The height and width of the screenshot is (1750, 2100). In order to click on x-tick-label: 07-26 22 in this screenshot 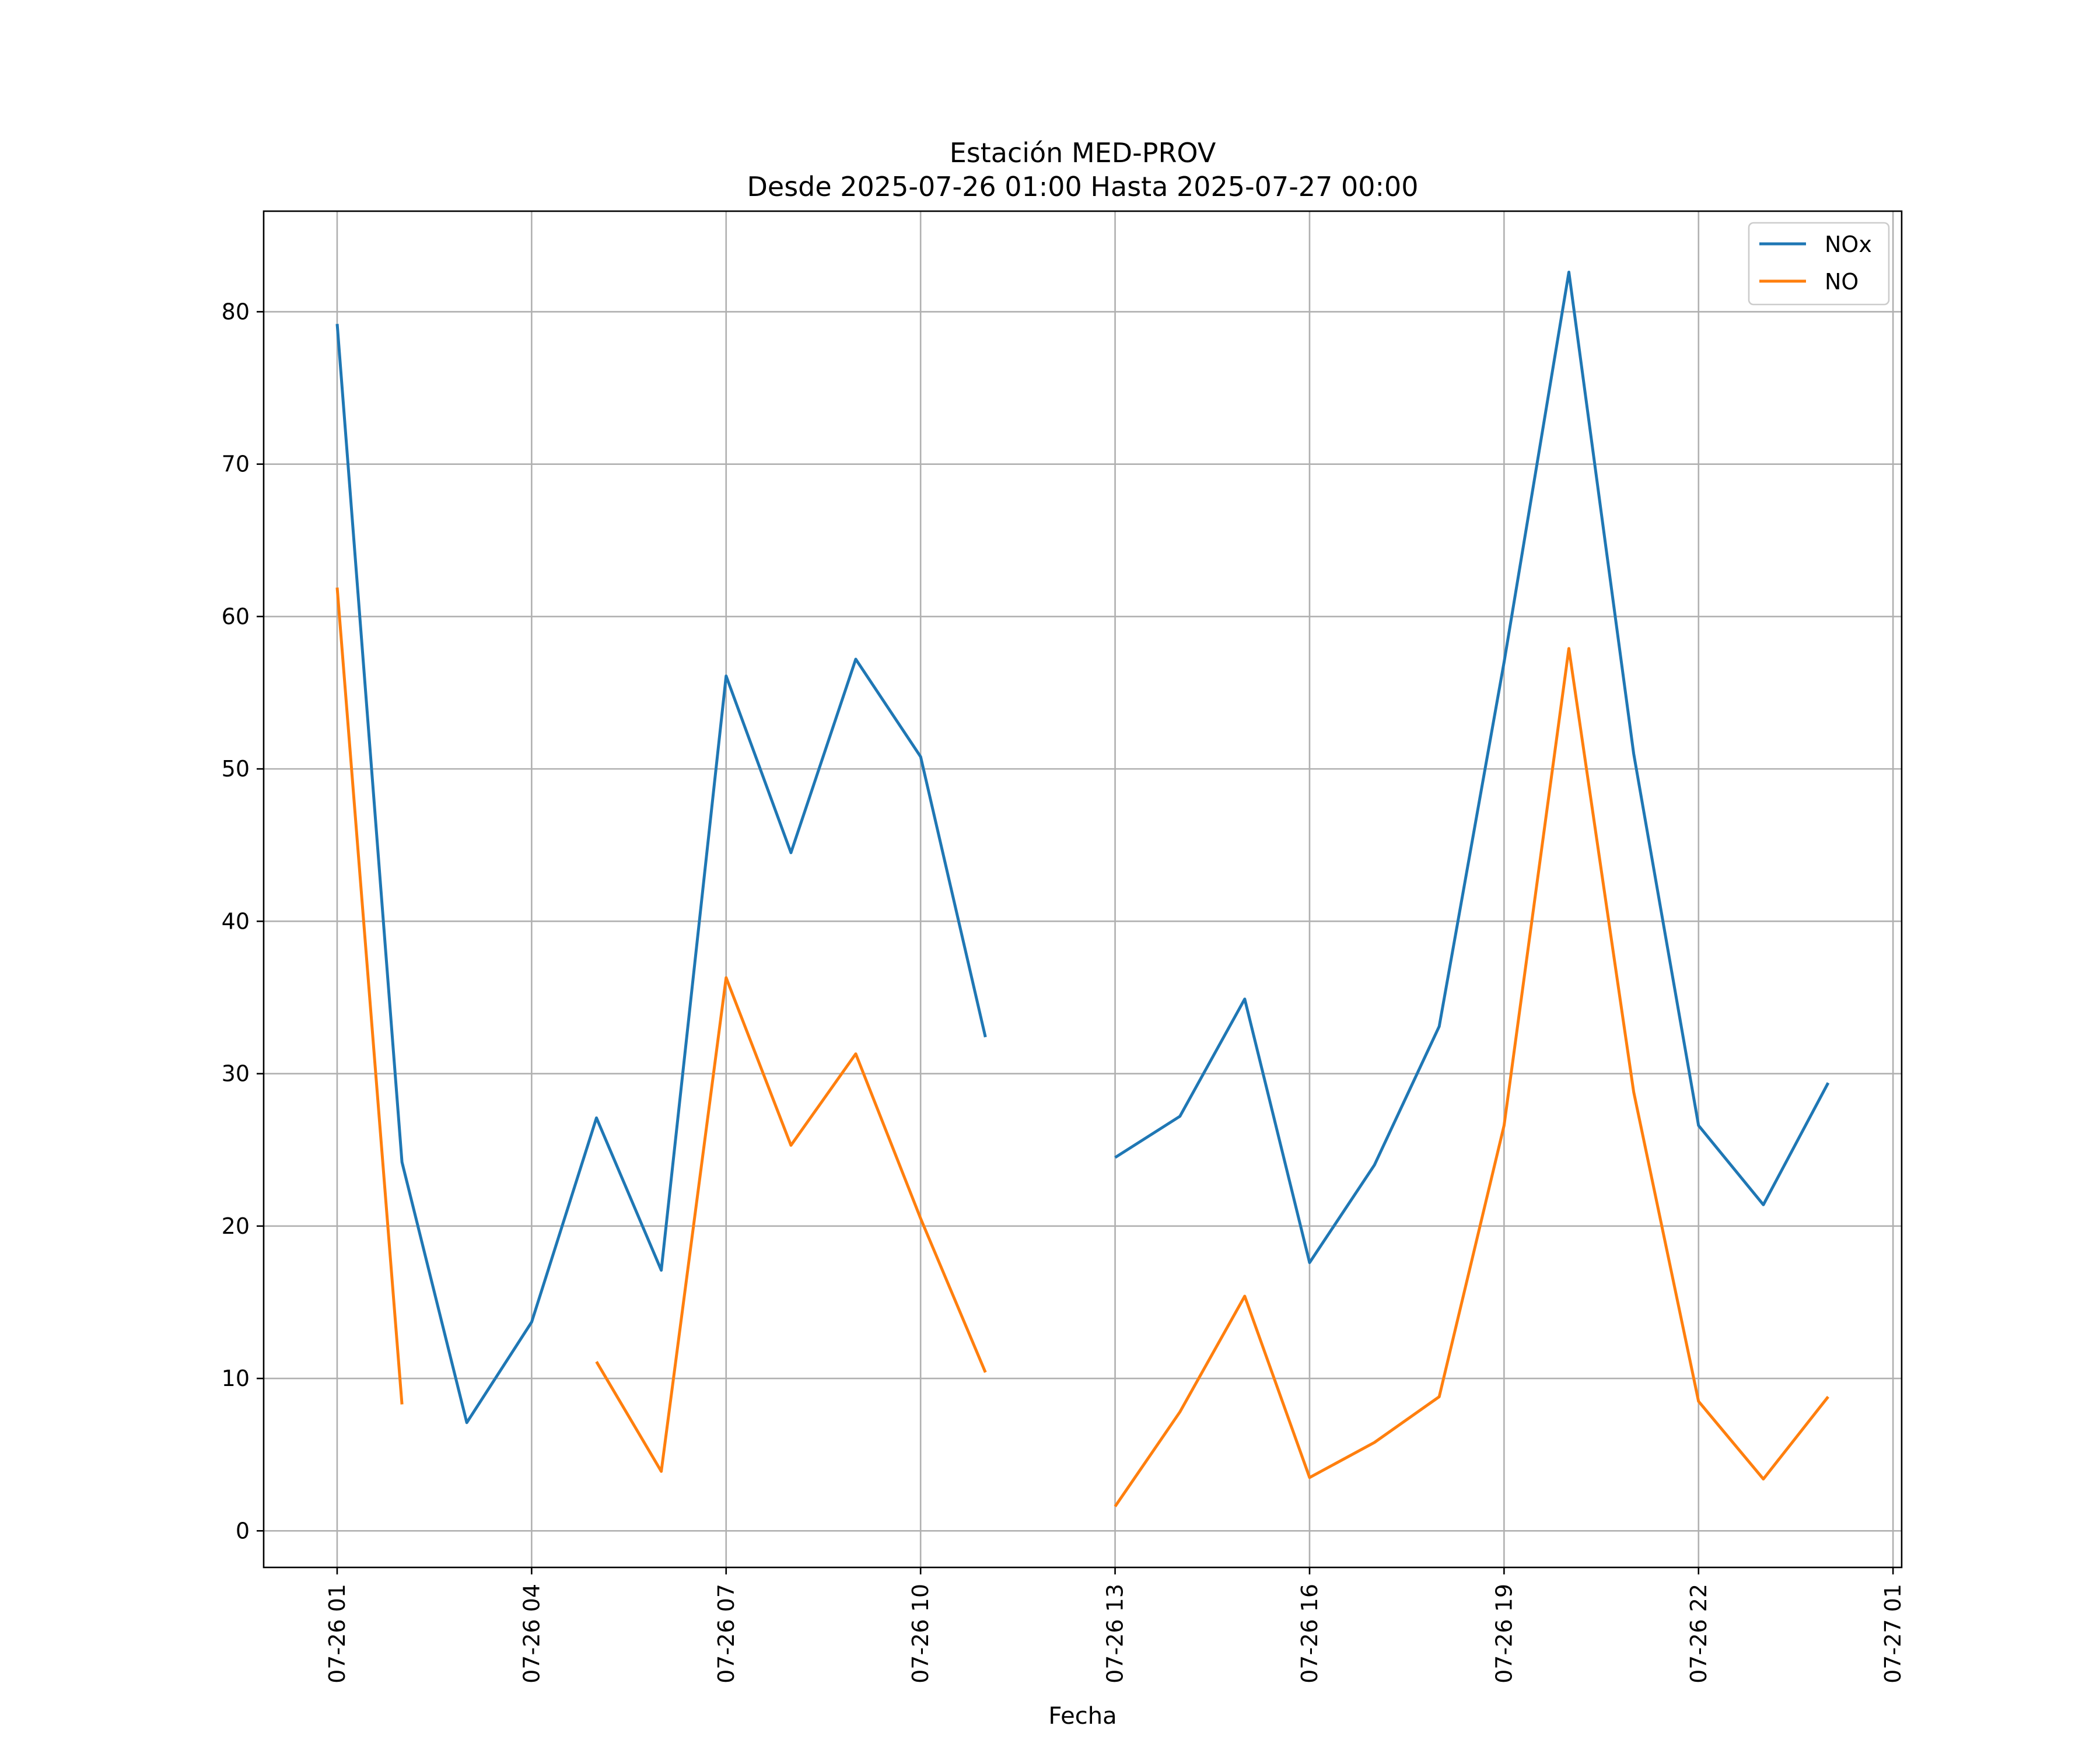, I will do `click(1699, 1634)`.